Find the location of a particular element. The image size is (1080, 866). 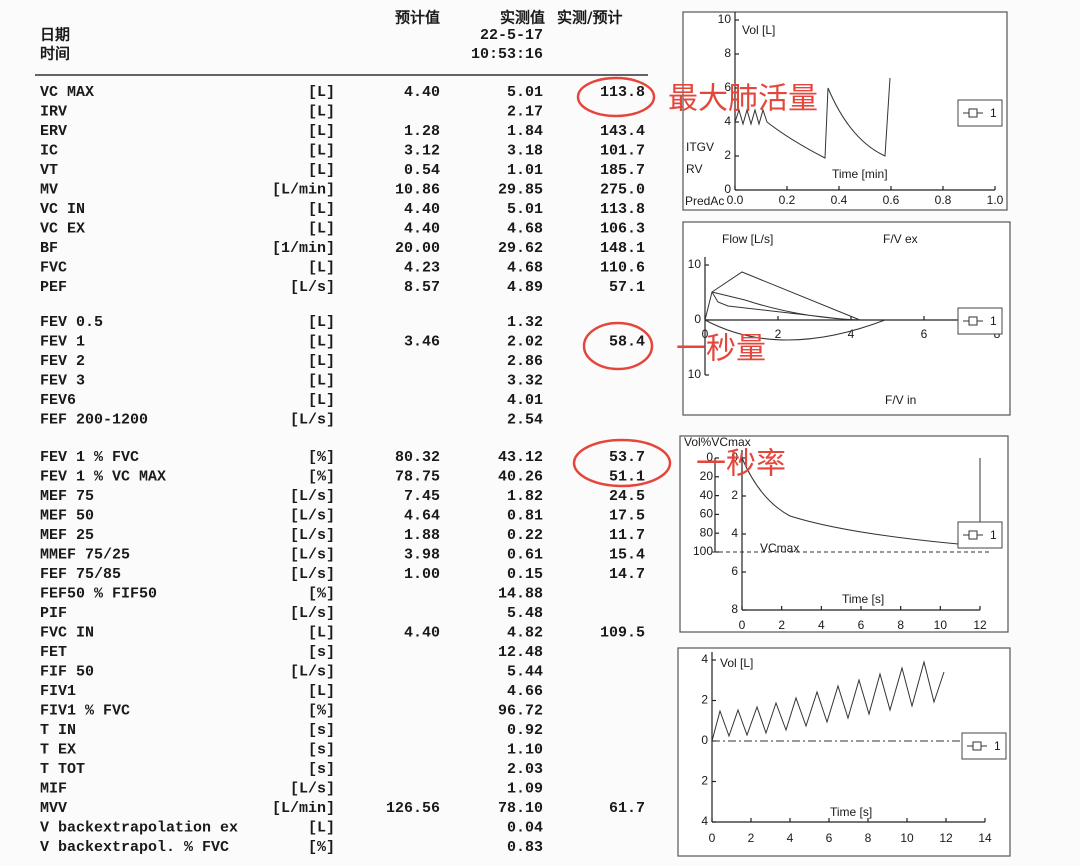

x-tick-label: 2 is located at coordinates (778, 334).